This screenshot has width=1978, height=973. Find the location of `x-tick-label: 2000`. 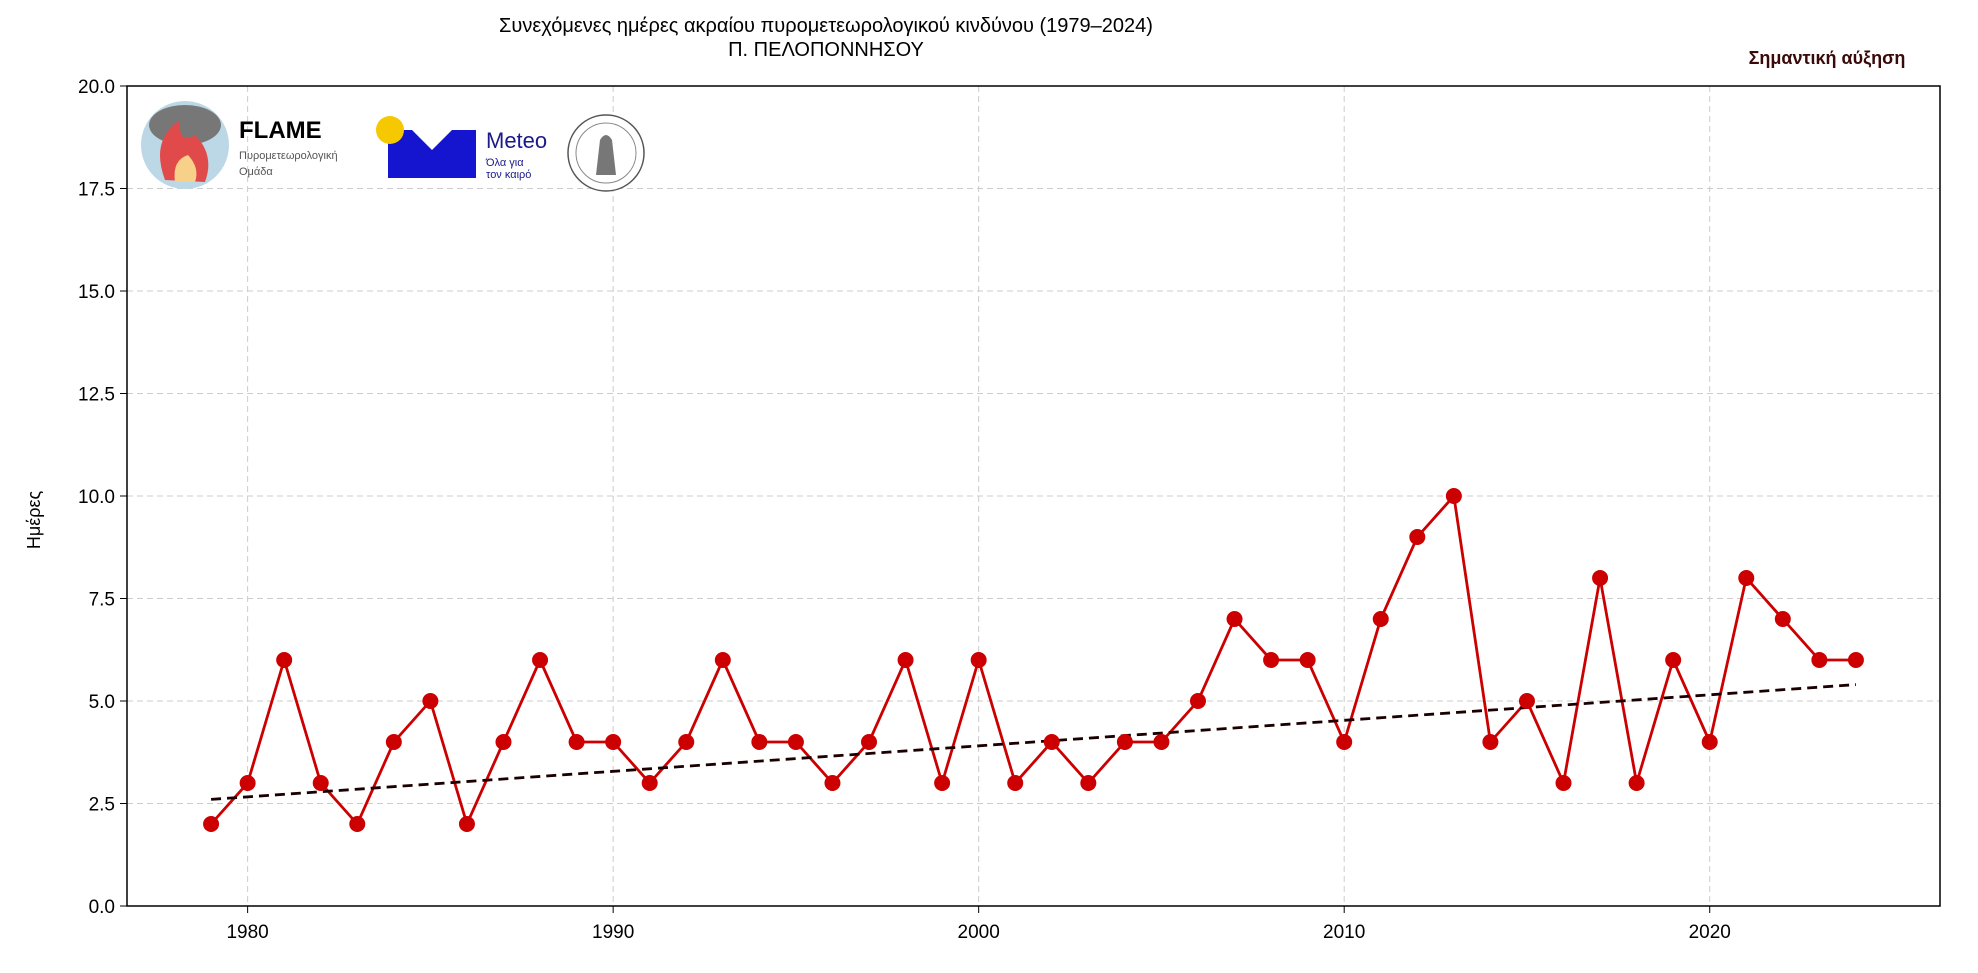

x-tick-label: 2000 is located at coordinates (979, 932).